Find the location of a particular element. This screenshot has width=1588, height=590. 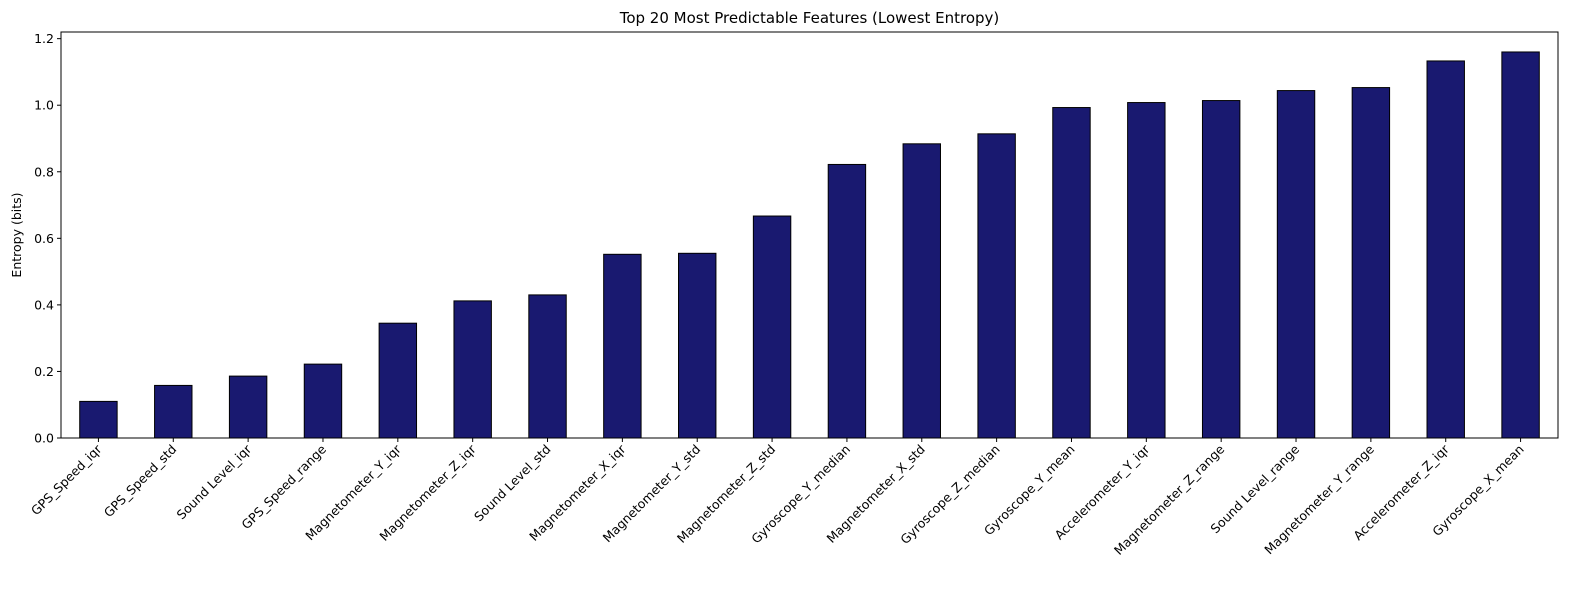

bar-gyroscope-x-mean is located at coordinates (1520, 245).